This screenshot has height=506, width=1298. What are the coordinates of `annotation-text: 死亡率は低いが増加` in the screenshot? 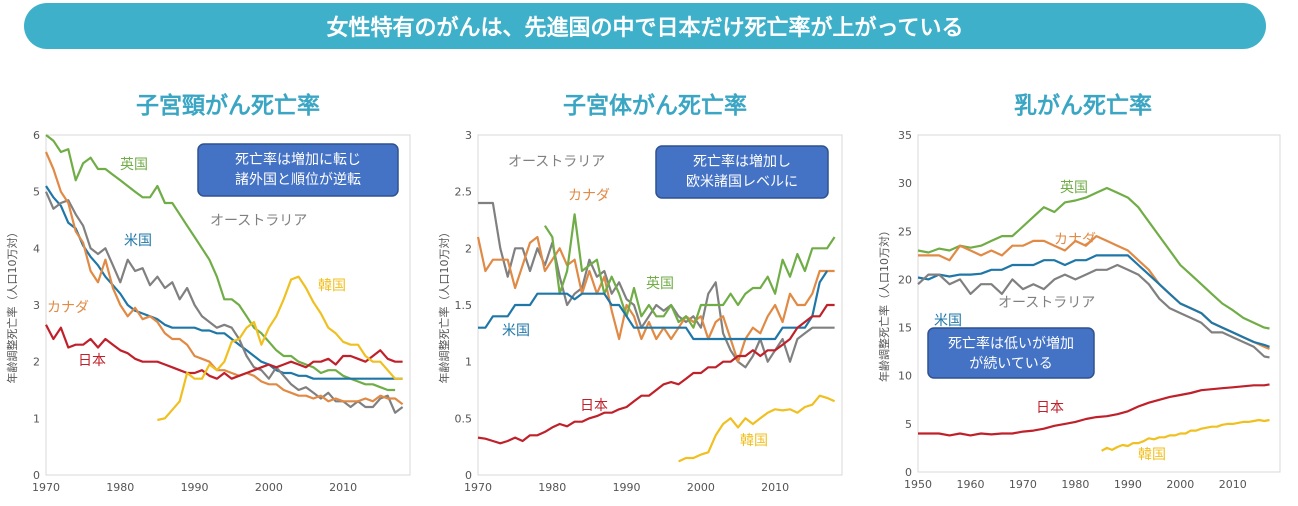 It's located at (1011, 343).